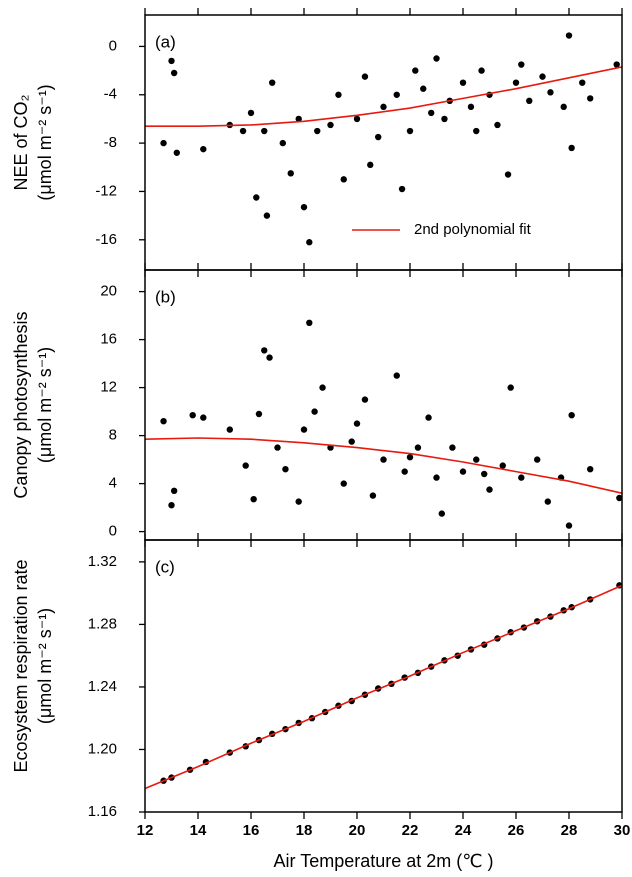 This screenshot has width=632, height=877. Describe the element at coordinates (410, 830) in the screenshot. I see `x-tick-label: 22` at that location.